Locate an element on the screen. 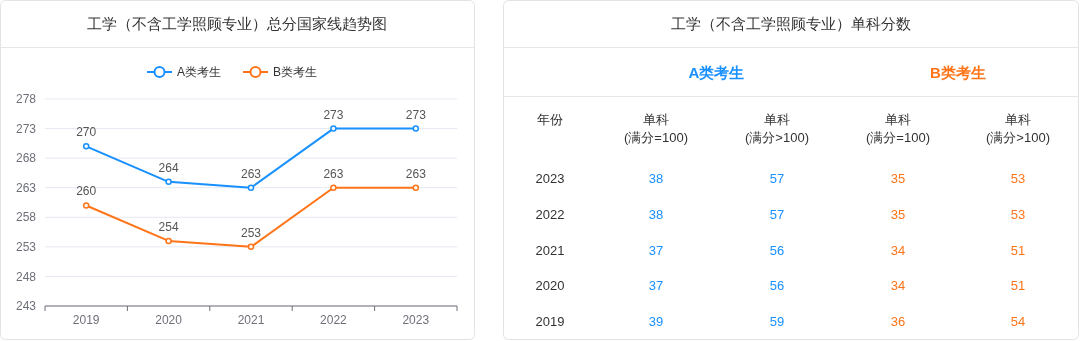 The width and height of the screenshot is (1080, 341). data-label: 36 is located at coordinates (898, 321).